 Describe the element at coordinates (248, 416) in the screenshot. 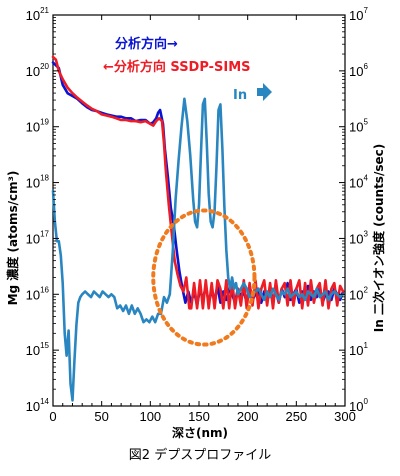

I see `x-tick-label: 200` at that location.